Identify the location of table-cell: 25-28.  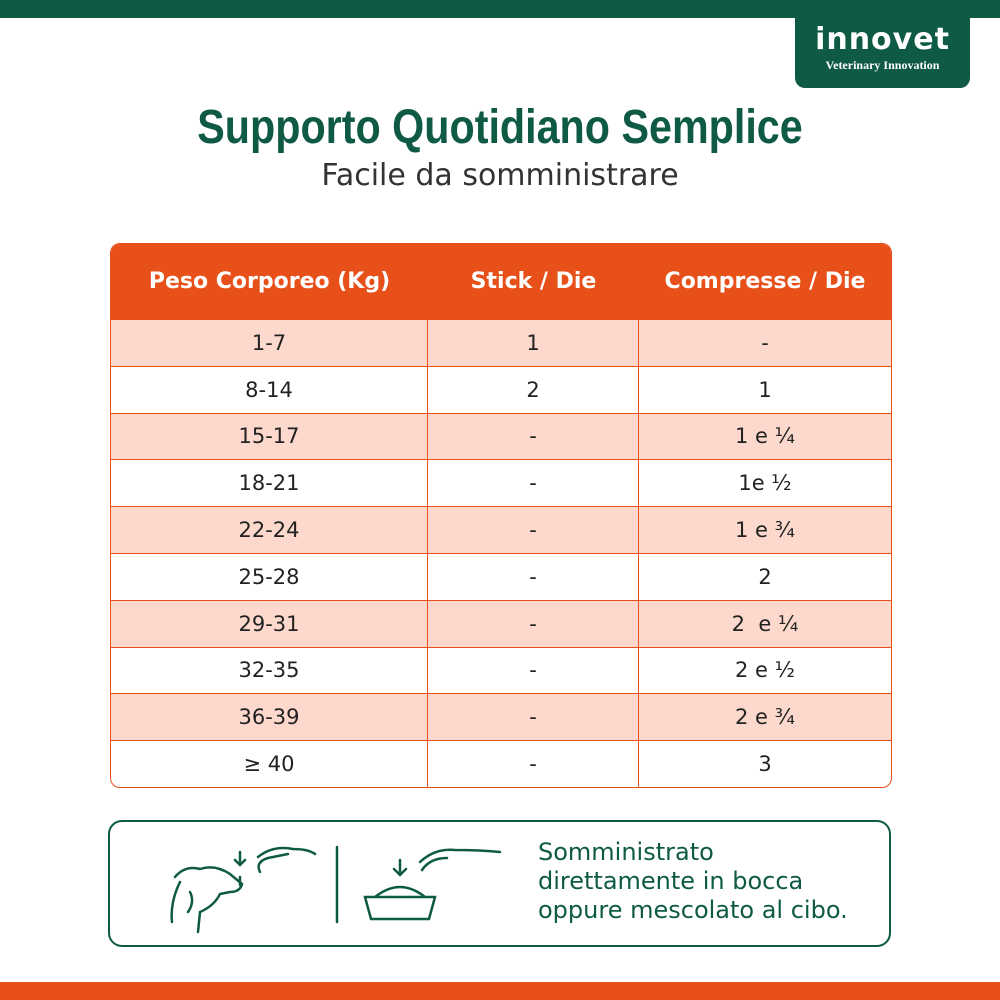
(269, 576).